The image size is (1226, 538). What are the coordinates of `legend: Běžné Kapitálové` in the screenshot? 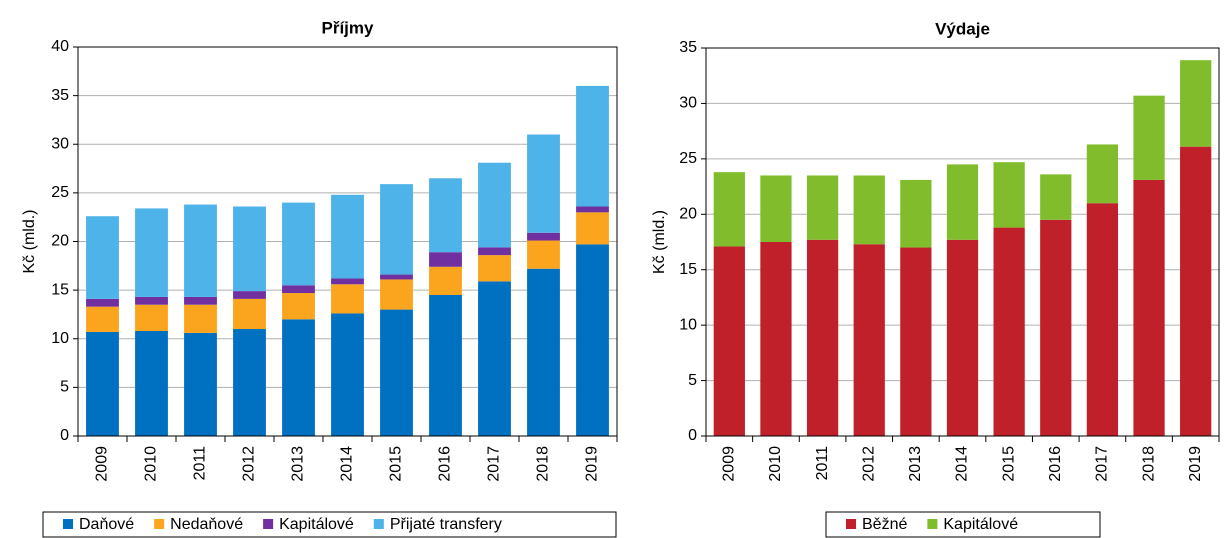 It's located at (963, 524).